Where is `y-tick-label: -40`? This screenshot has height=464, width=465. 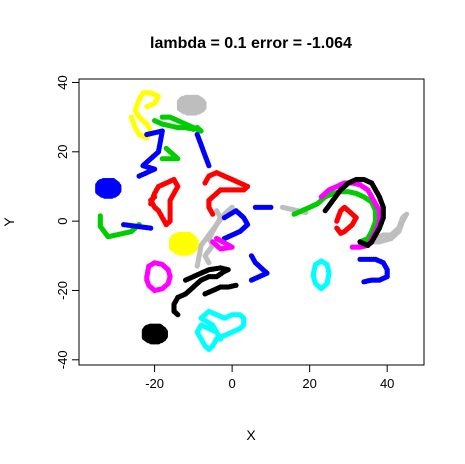
y-tick-label: -40 is located at coordinates (62, 359).